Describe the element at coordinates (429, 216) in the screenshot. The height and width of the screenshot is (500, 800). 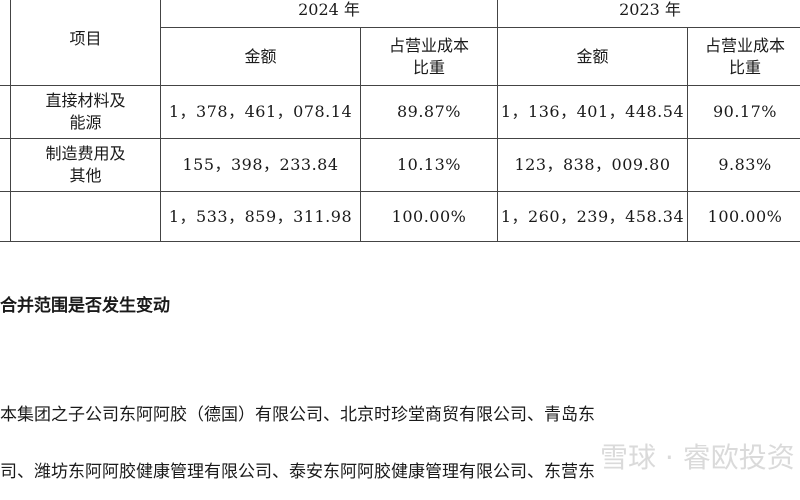
I see `row-ratio-2024: 100.00%` at that location.